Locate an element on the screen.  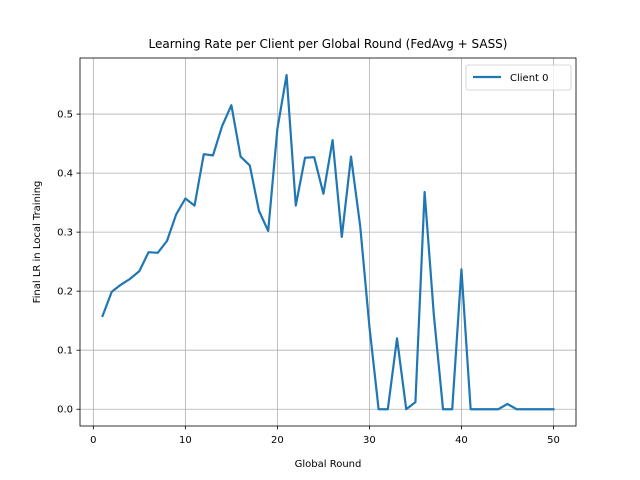
x-tick-label: 40 is located at coordinates (461, 440).